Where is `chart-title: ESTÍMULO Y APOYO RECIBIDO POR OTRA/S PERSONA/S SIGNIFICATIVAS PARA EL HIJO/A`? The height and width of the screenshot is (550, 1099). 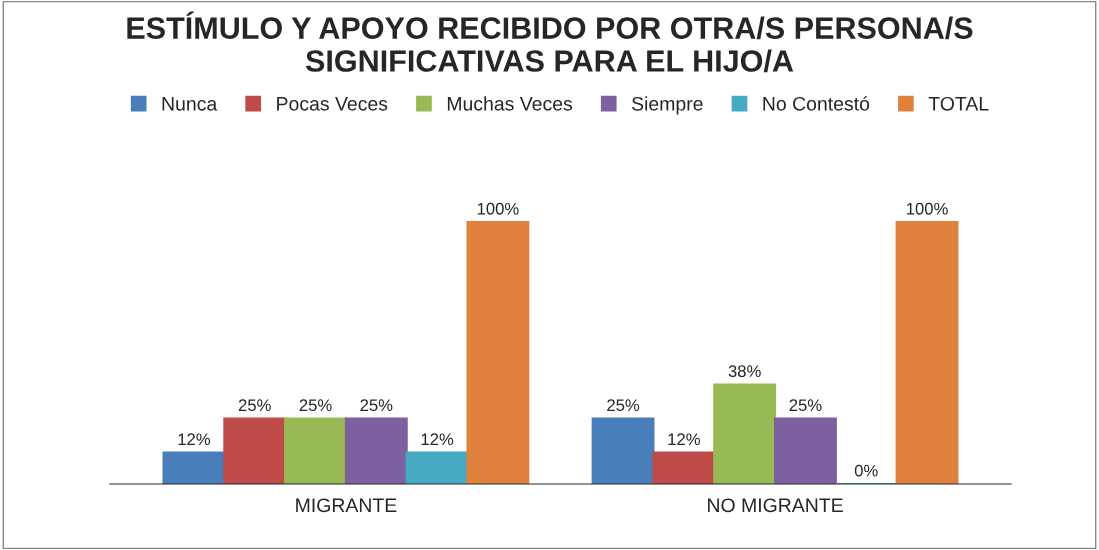
chart-title: ESTÍMULO Y APOYO RECIBIDO POR OTRA/S PERSONA/S SIGNIFICATIVAS PARA EL HIJO/A is located at coordinates (550, 42).